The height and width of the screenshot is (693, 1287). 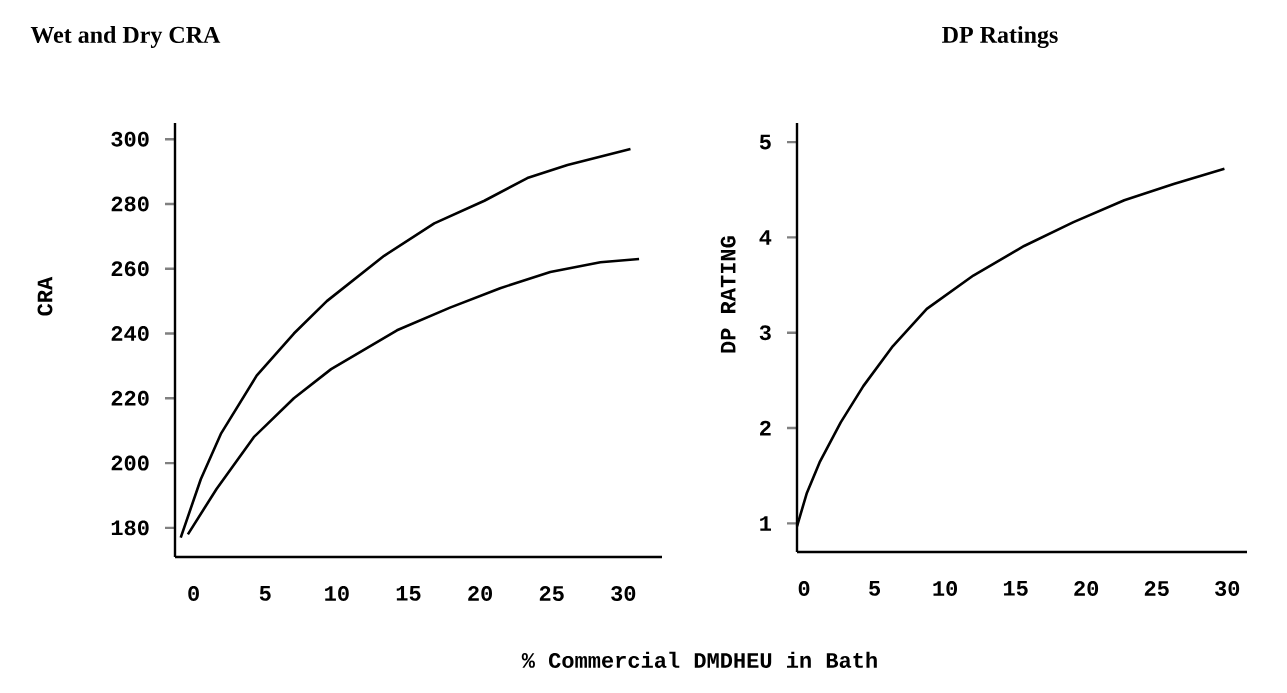 I want to click on y-tick-label: 240, so click(x=130, y=333).